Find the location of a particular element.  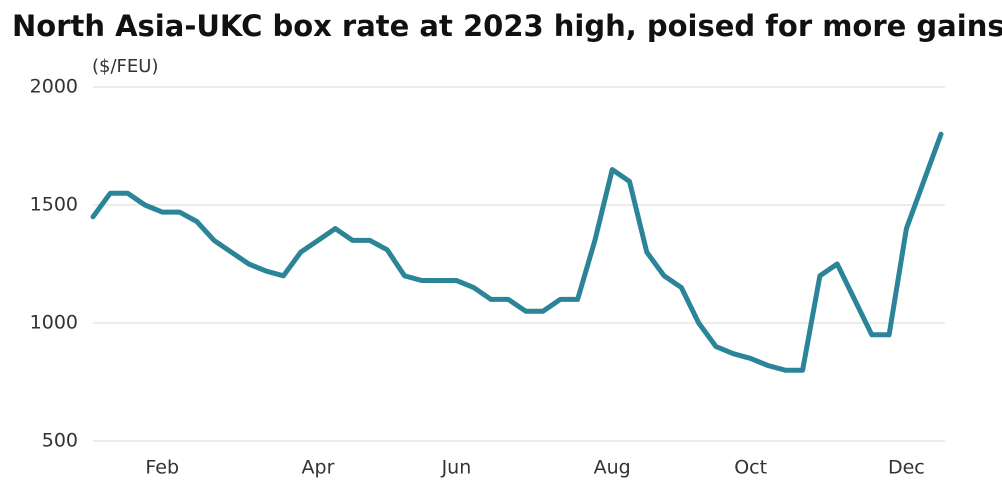

x-tick-label: Aug is located at coordinates (612, 468).